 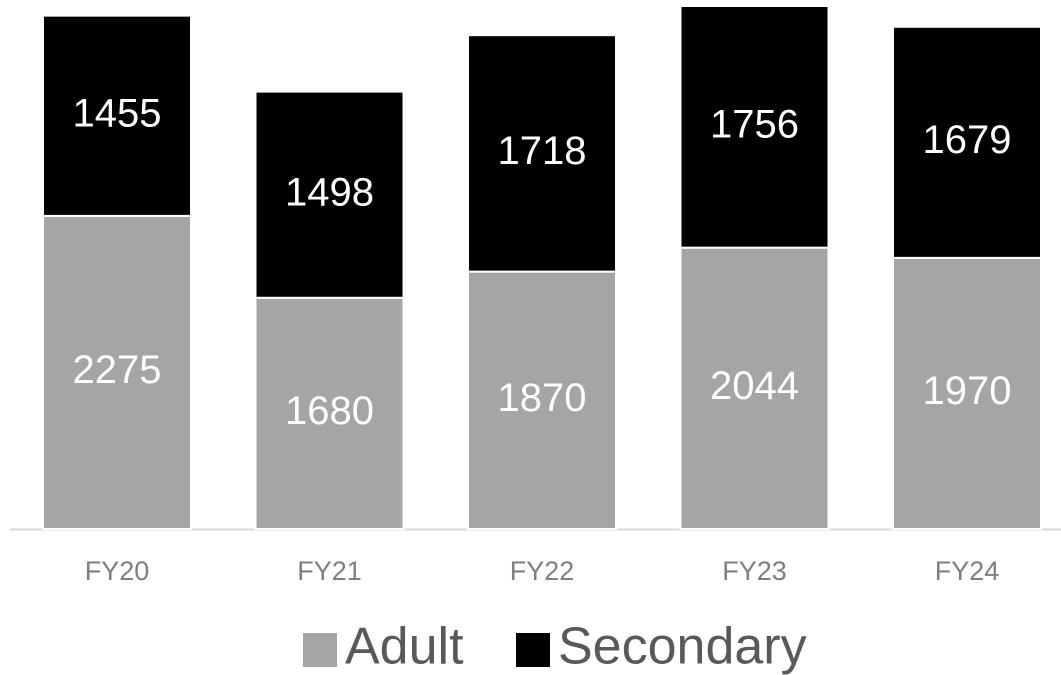 I want to click on legend-label: Secondary, so click(x=682, y=646).